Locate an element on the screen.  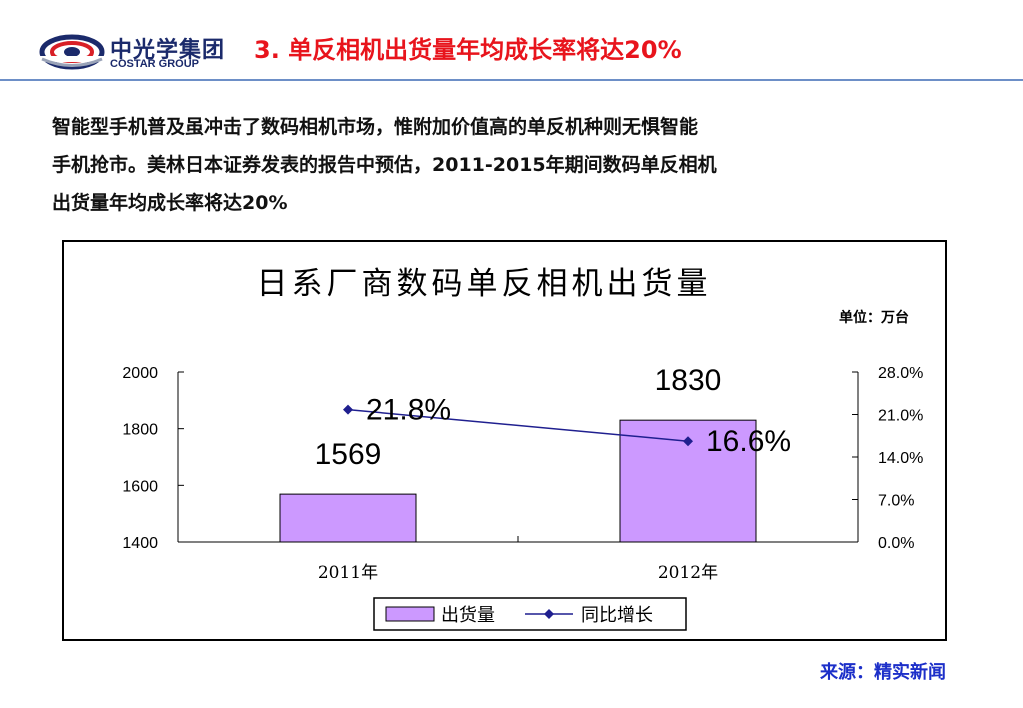
costar-logo-icon is located at coordinates (72, 52).